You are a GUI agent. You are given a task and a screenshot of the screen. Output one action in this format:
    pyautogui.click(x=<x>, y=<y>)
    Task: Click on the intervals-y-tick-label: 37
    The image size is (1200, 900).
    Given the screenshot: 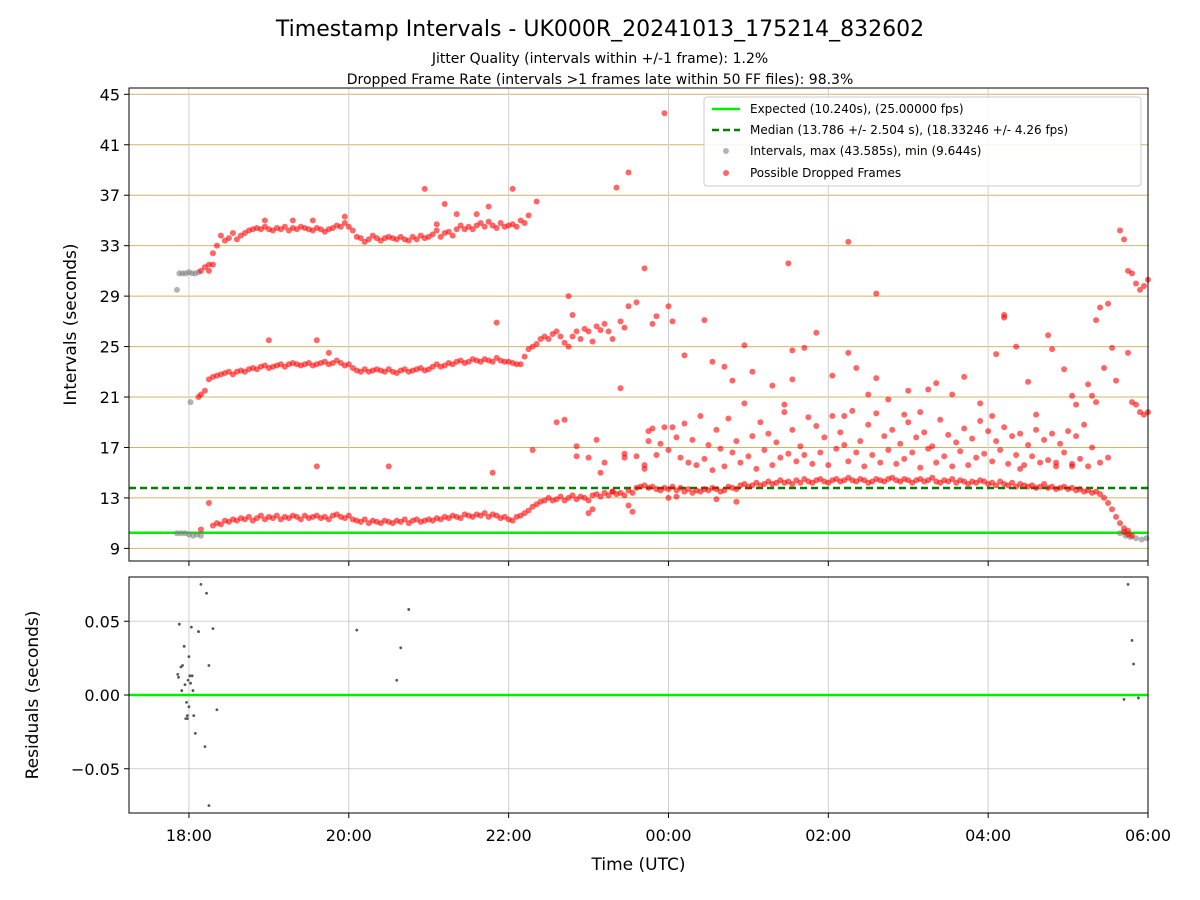 What is the action you would take?
    pyautogui.click(x=110, y=195)
    